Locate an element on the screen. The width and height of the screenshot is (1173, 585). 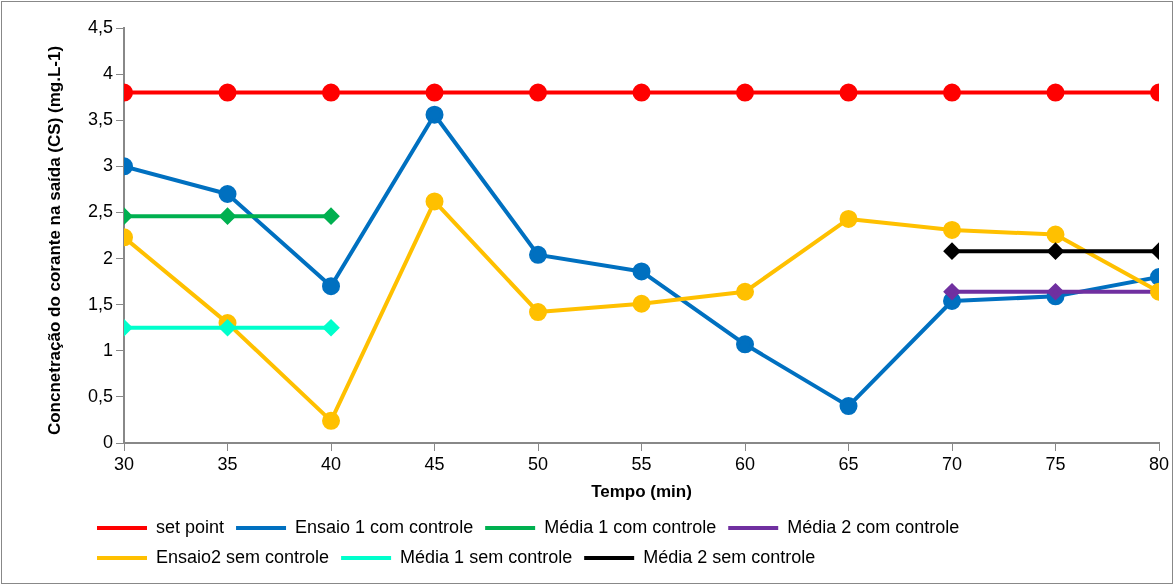
x-tick-label: 35 is located at coordinates (227, 463).